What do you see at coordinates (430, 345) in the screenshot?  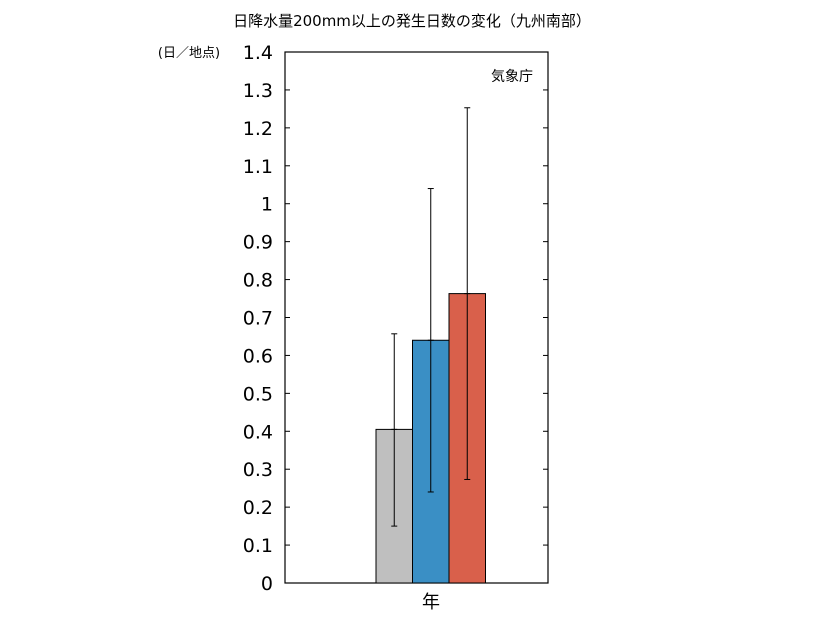 I see `bar-group` at bounding box center [430, 345].